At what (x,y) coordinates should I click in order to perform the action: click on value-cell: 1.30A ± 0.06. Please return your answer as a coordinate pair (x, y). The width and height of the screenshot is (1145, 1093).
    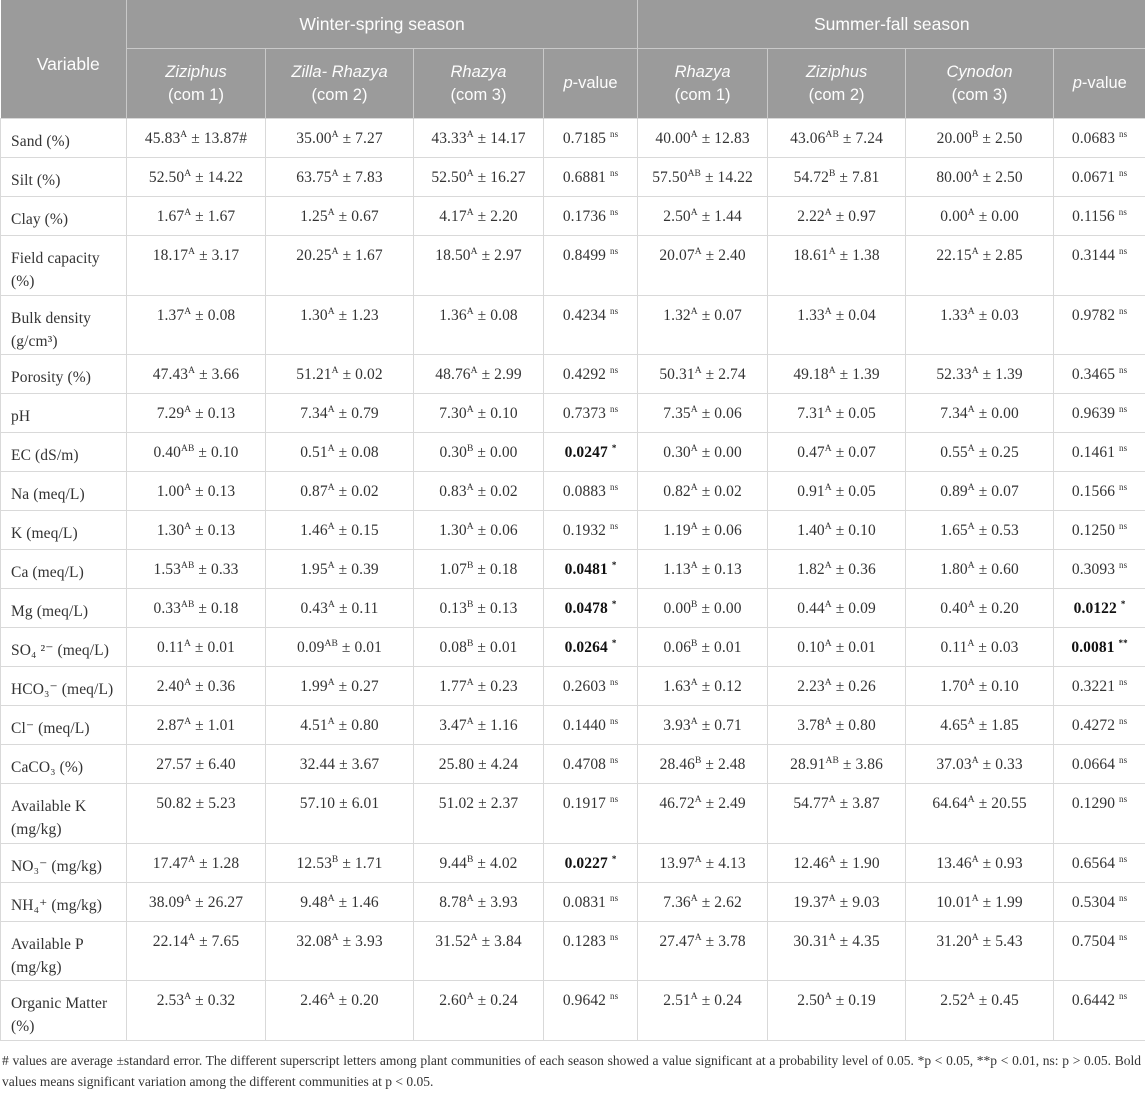
    Looking at the image, I should click on (479, 530).